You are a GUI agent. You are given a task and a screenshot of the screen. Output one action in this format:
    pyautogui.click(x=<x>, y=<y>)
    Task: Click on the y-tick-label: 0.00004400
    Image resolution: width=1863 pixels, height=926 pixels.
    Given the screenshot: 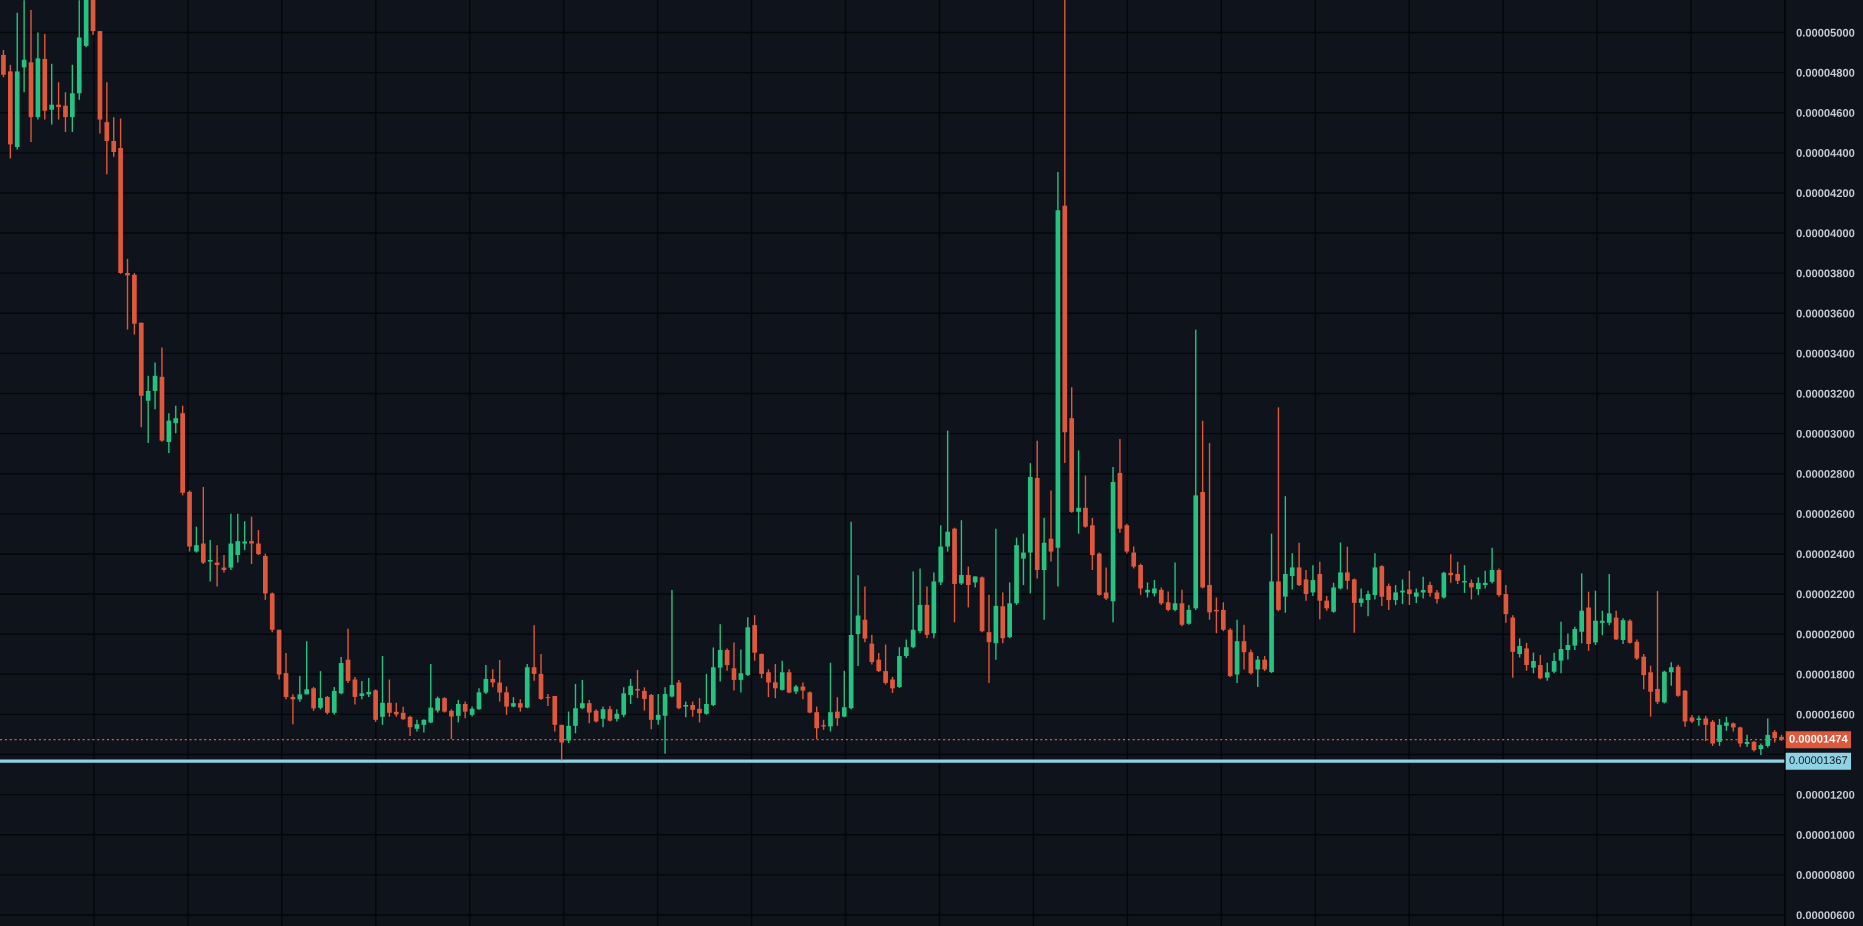 What is the action you would take?
    pyautogui.click(x=1825, y=153)
    